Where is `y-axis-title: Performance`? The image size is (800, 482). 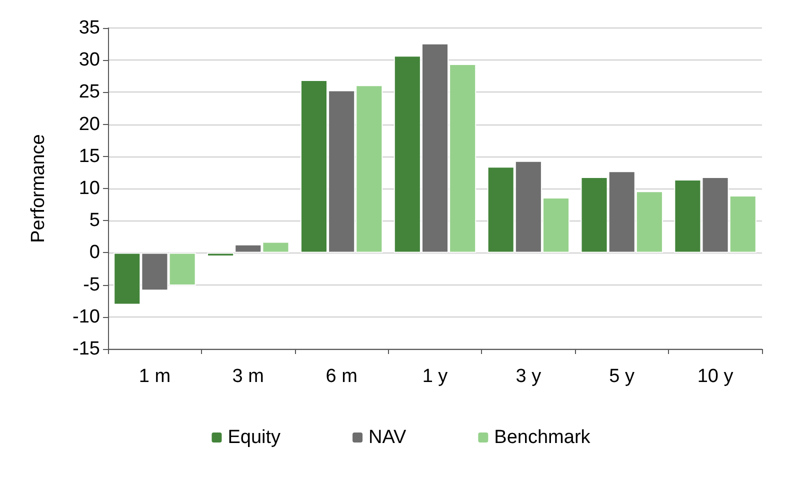 y-axis-title: Performance is located at coordinates (38, 188).